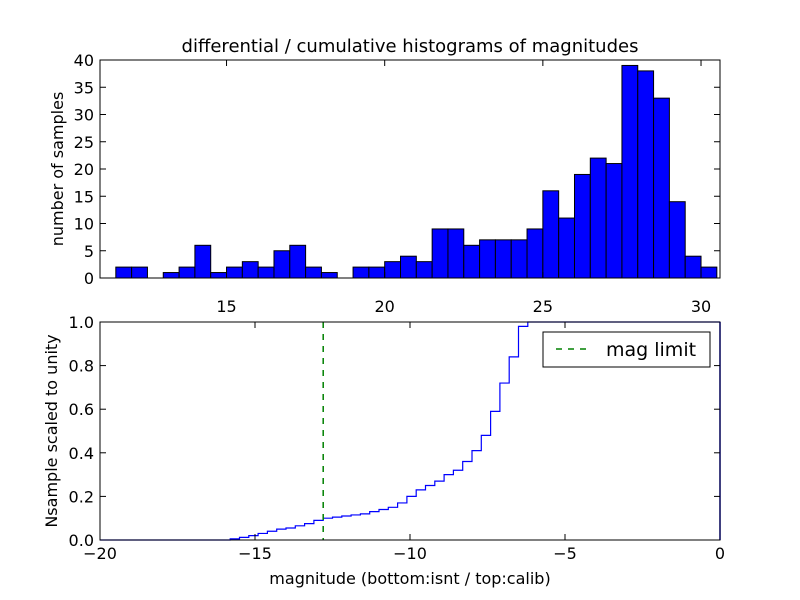  I want to click on legend: mag limit, so click(626, 349).